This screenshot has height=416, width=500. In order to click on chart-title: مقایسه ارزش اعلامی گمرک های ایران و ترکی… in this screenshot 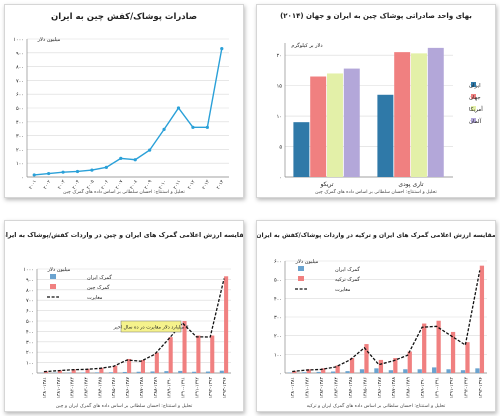, I will do `click(376, 235)`.